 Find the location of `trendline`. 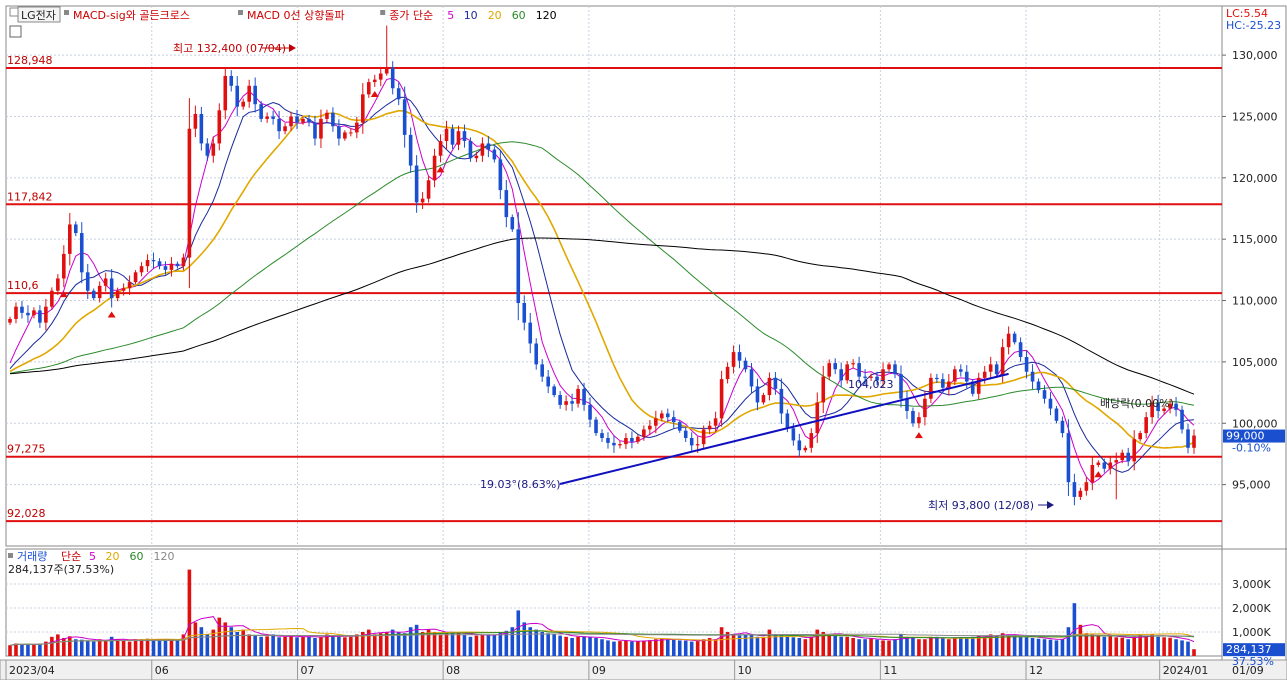

trendline is located at coordinates (784, 428).